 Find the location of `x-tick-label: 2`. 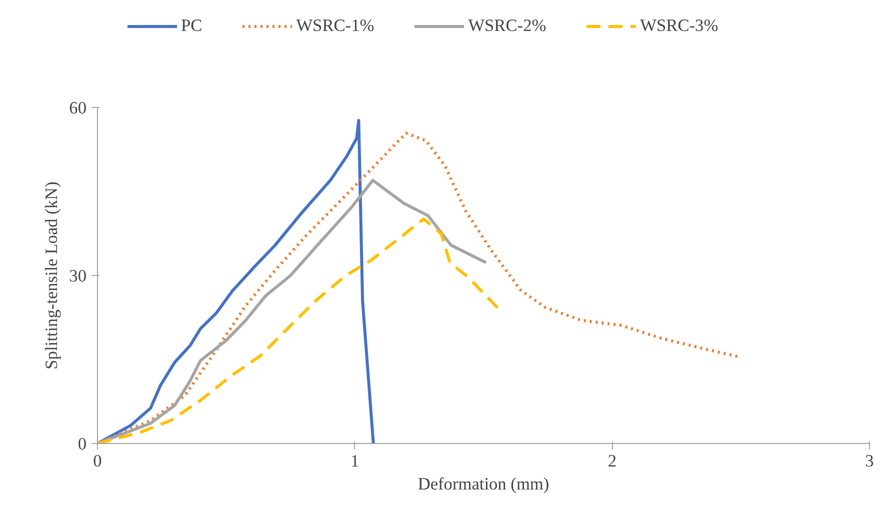

x-tick-label: 2 is located at coordinates (612, 461).